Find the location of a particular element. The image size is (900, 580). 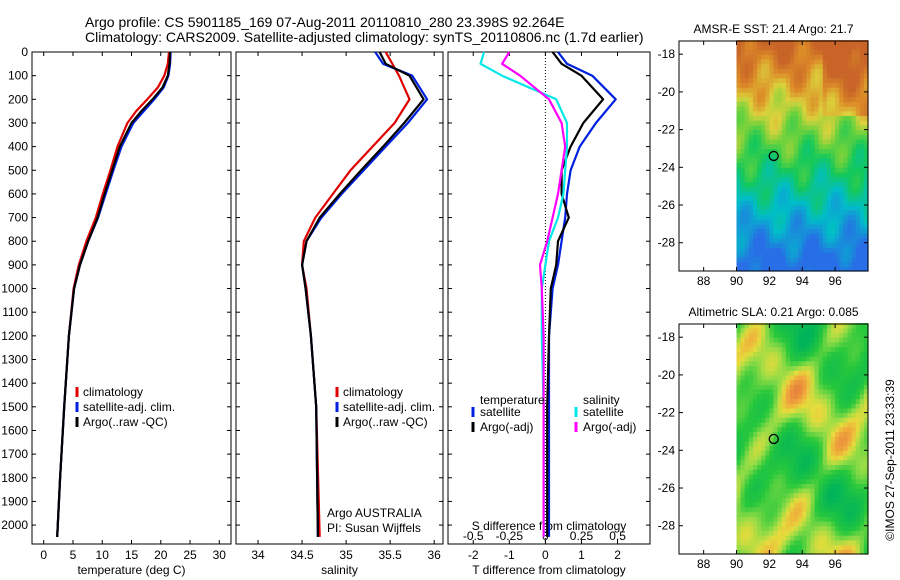

y-tick-label: 1900 is located at coordinates (14, 501).